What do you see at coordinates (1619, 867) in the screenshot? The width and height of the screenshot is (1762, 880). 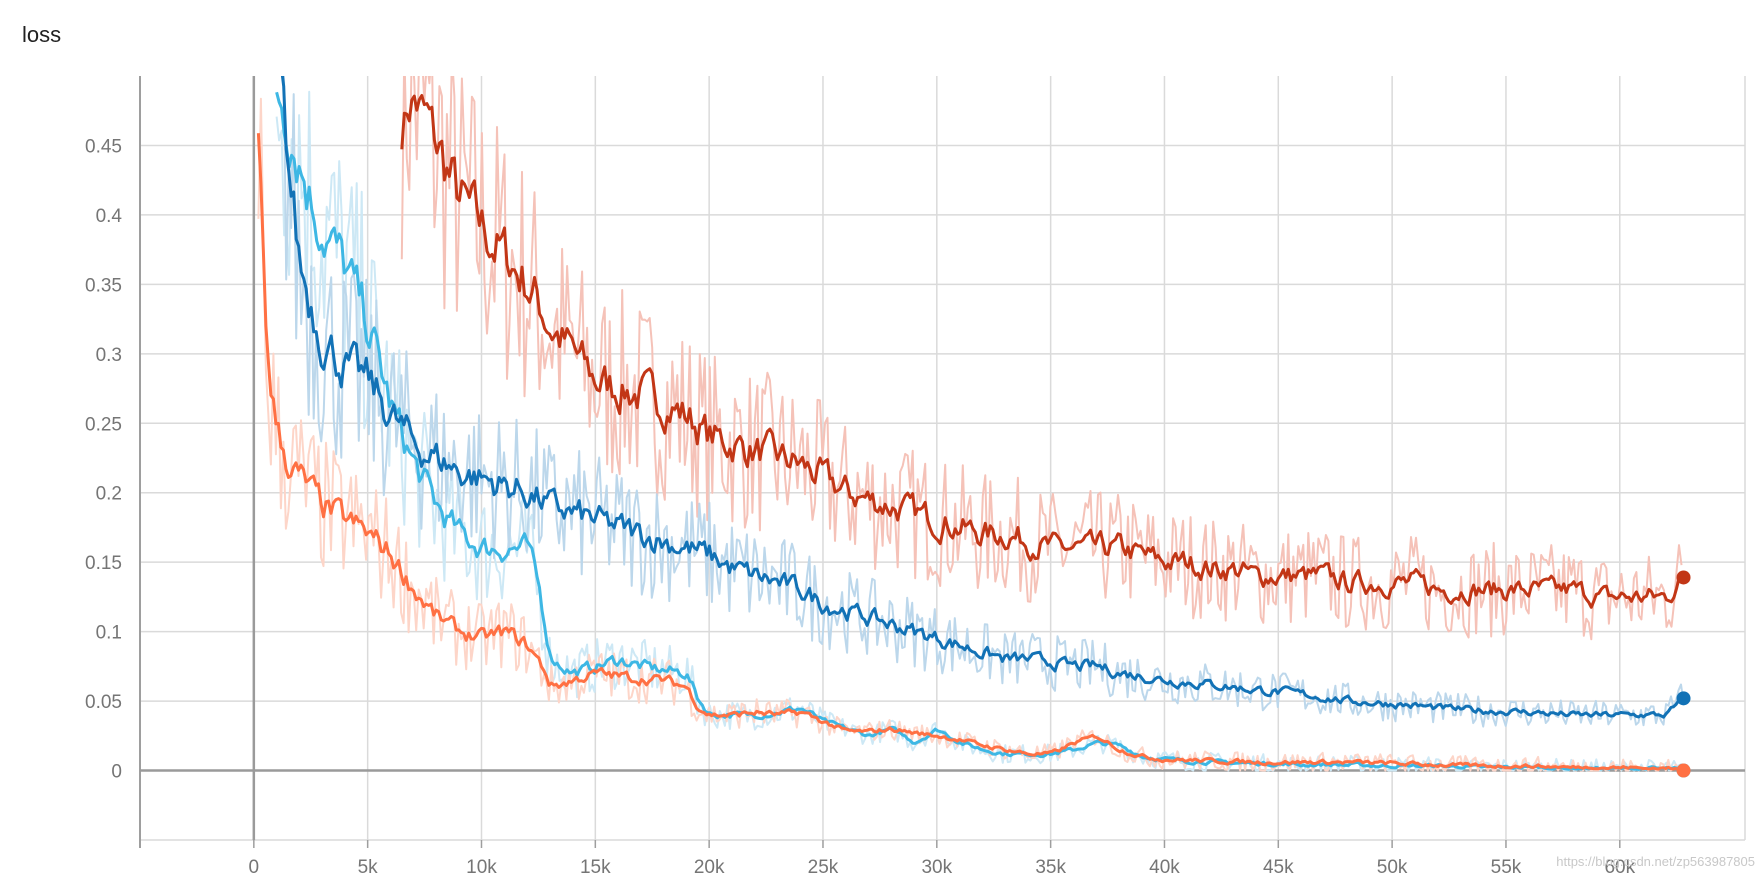 I see `x-tick-label: 60k` at bounding box center [1619, 867].